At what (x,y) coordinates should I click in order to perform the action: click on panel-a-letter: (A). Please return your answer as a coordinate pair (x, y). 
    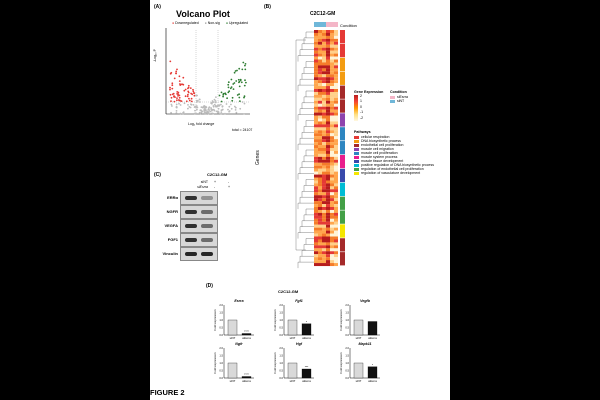
    Looking at the image, I should click on (157, 7).